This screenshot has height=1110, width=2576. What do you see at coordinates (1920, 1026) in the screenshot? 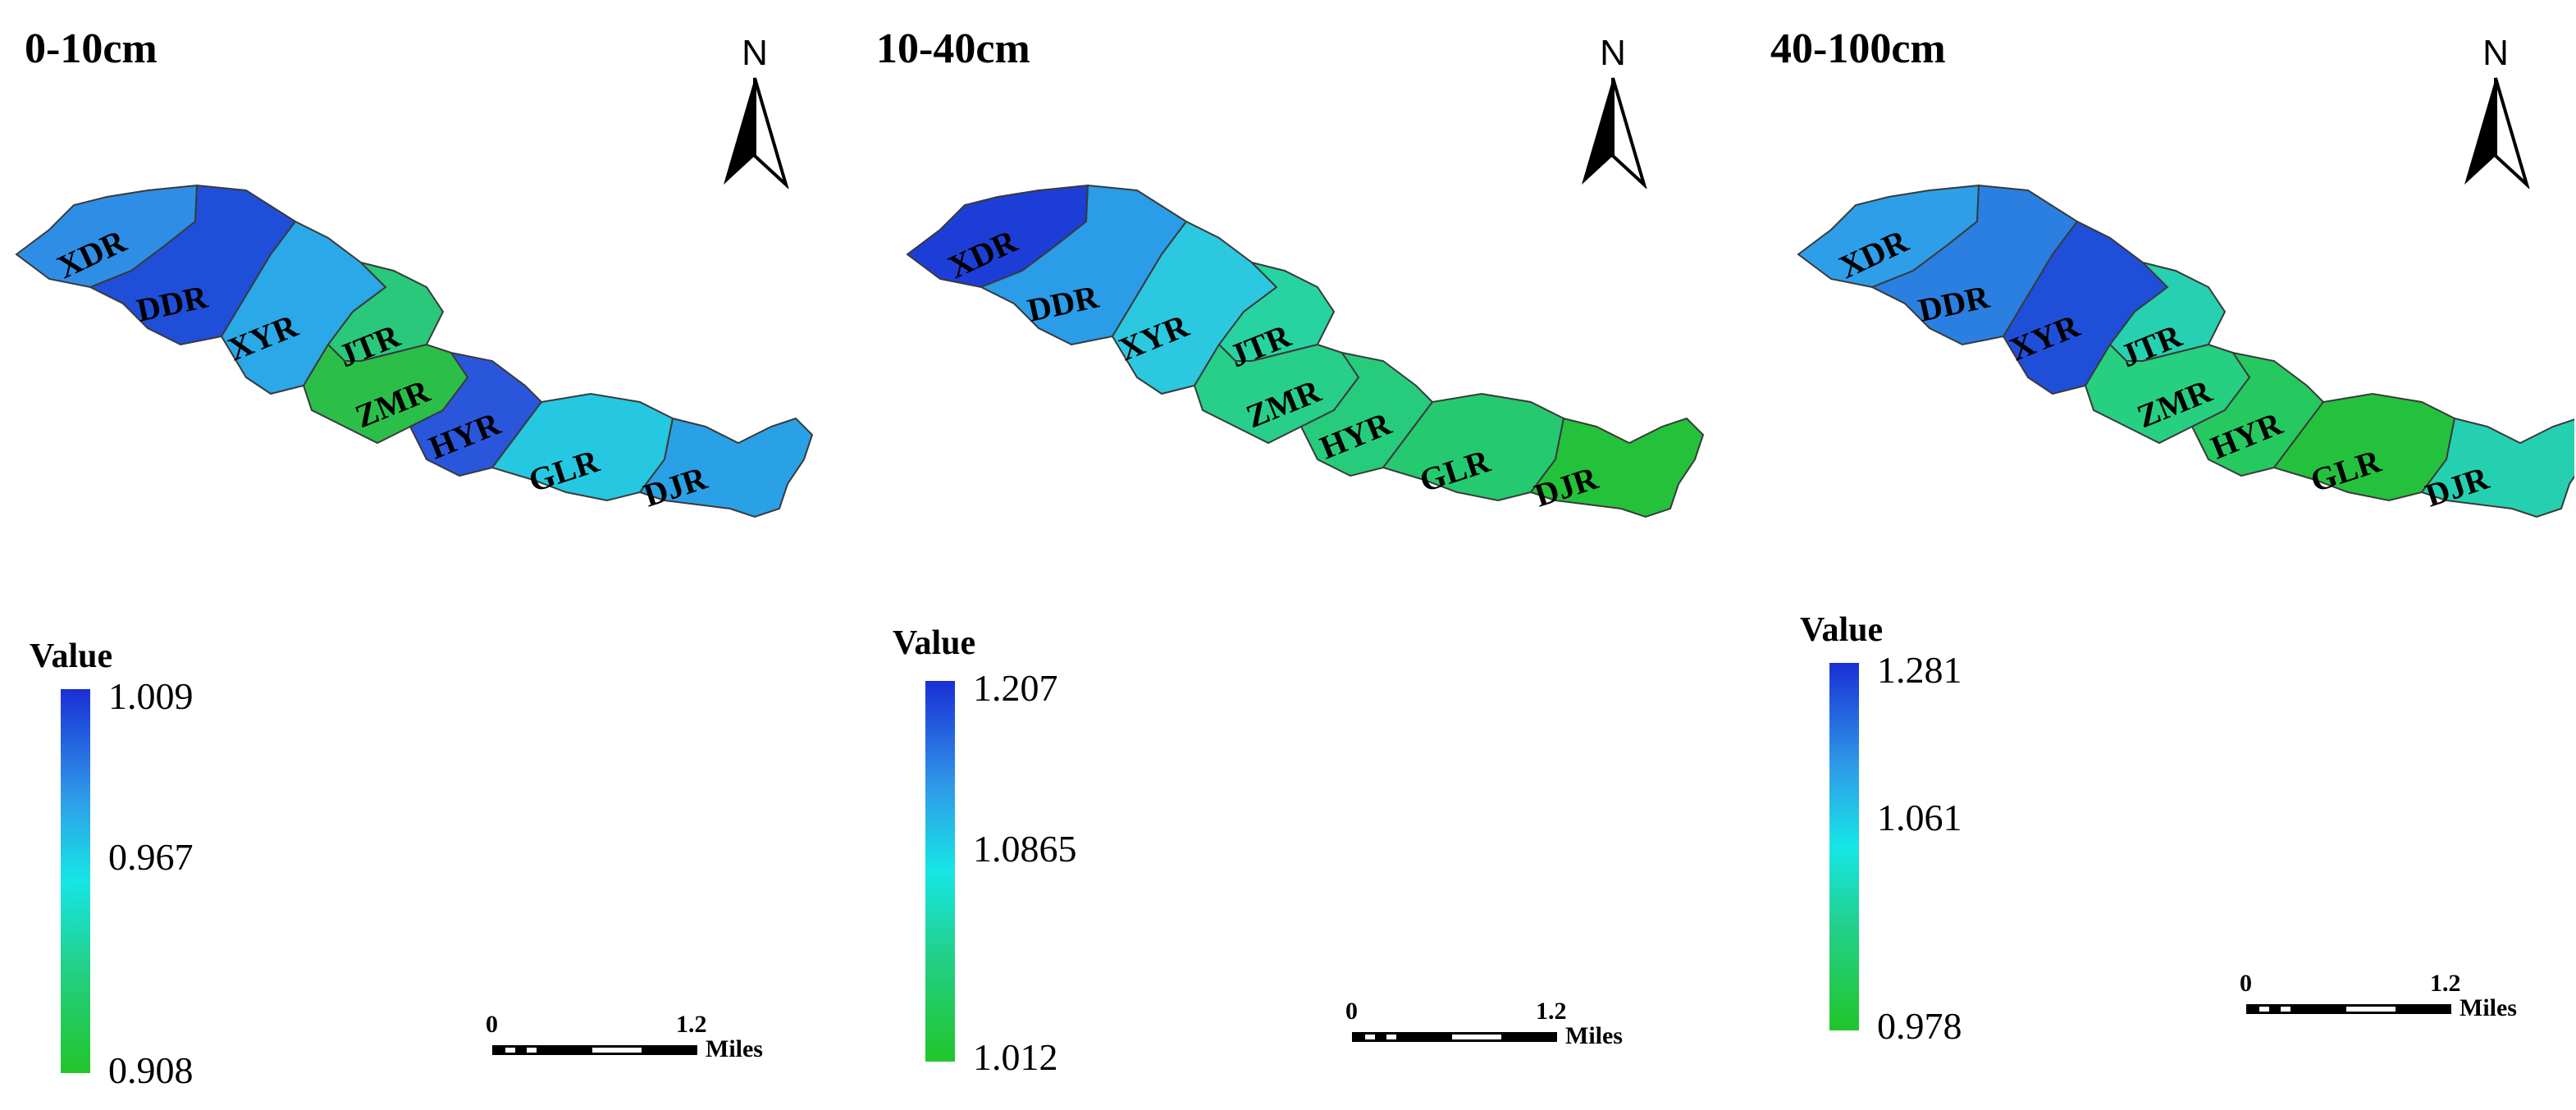
I see `legend-tick-min: 0.978` at bounding box center [1920, 1026].